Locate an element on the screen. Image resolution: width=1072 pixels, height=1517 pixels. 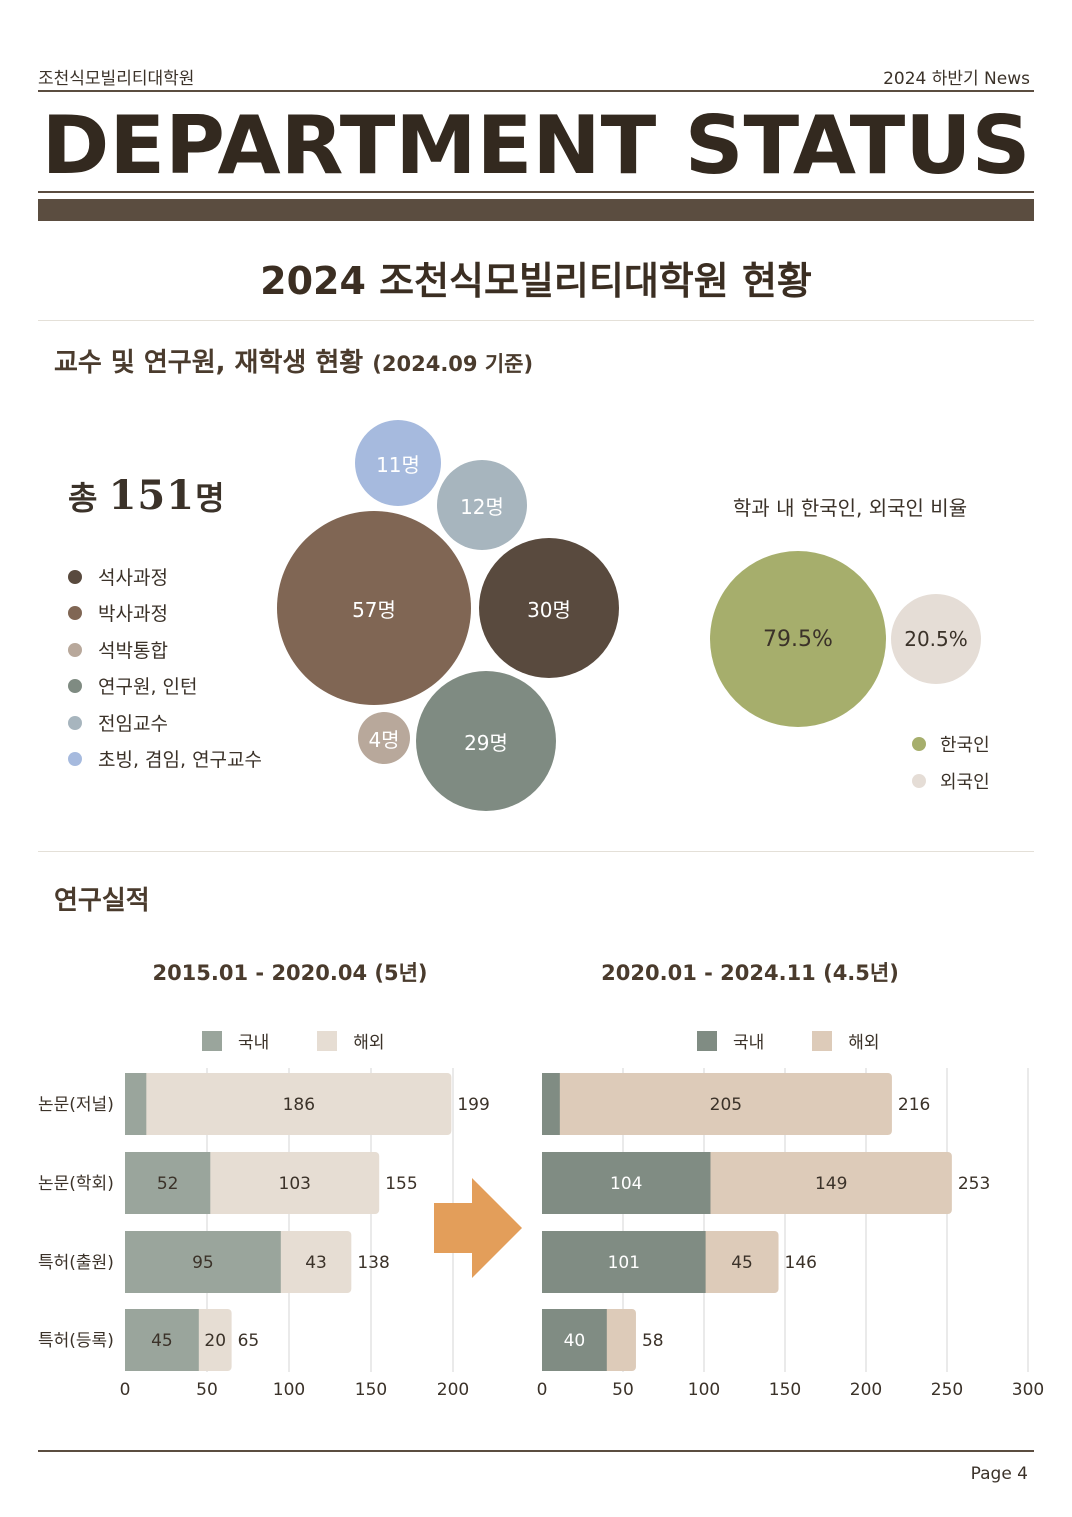
chart2-legend: 국내 해외 is located at coordinates (788, 1040).